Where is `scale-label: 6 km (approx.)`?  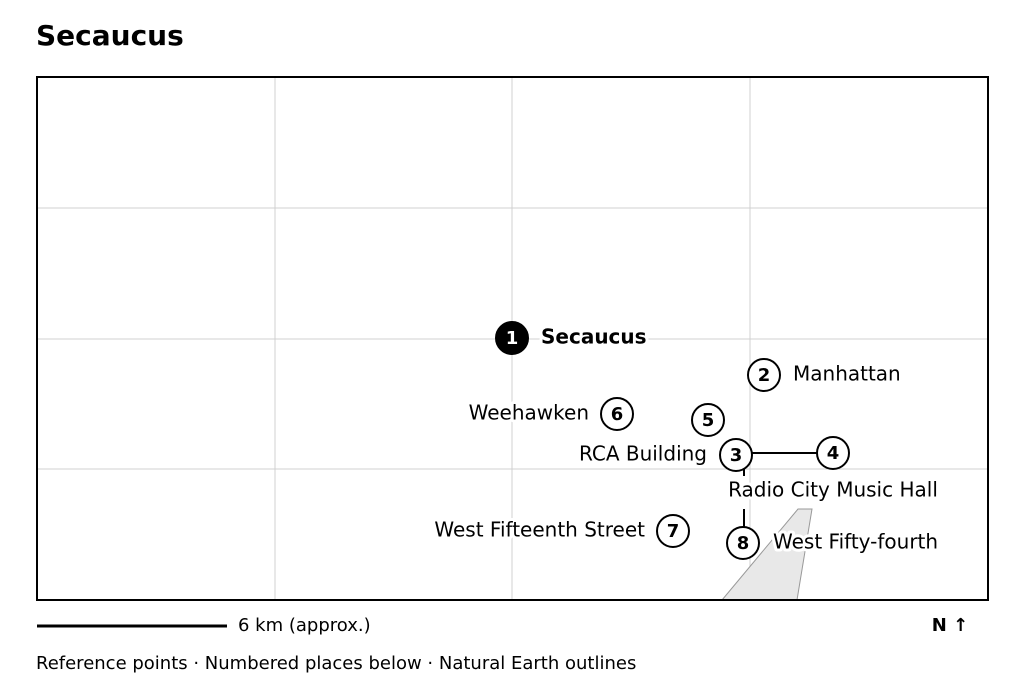 scale-label: 6 km (approx.) is located at coordinates (304, 625).